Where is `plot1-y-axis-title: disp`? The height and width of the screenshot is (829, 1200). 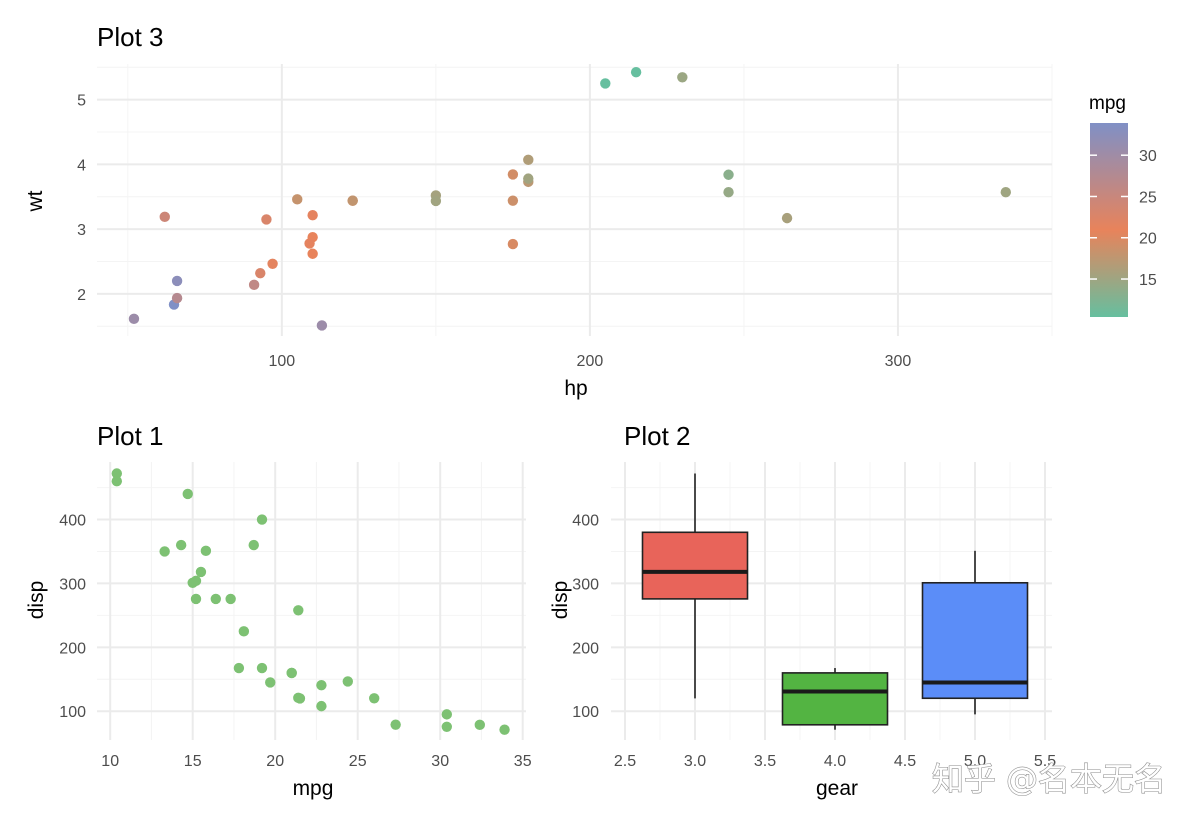 plot1-y-axis-title: disp is located at coordinates (36, 600).